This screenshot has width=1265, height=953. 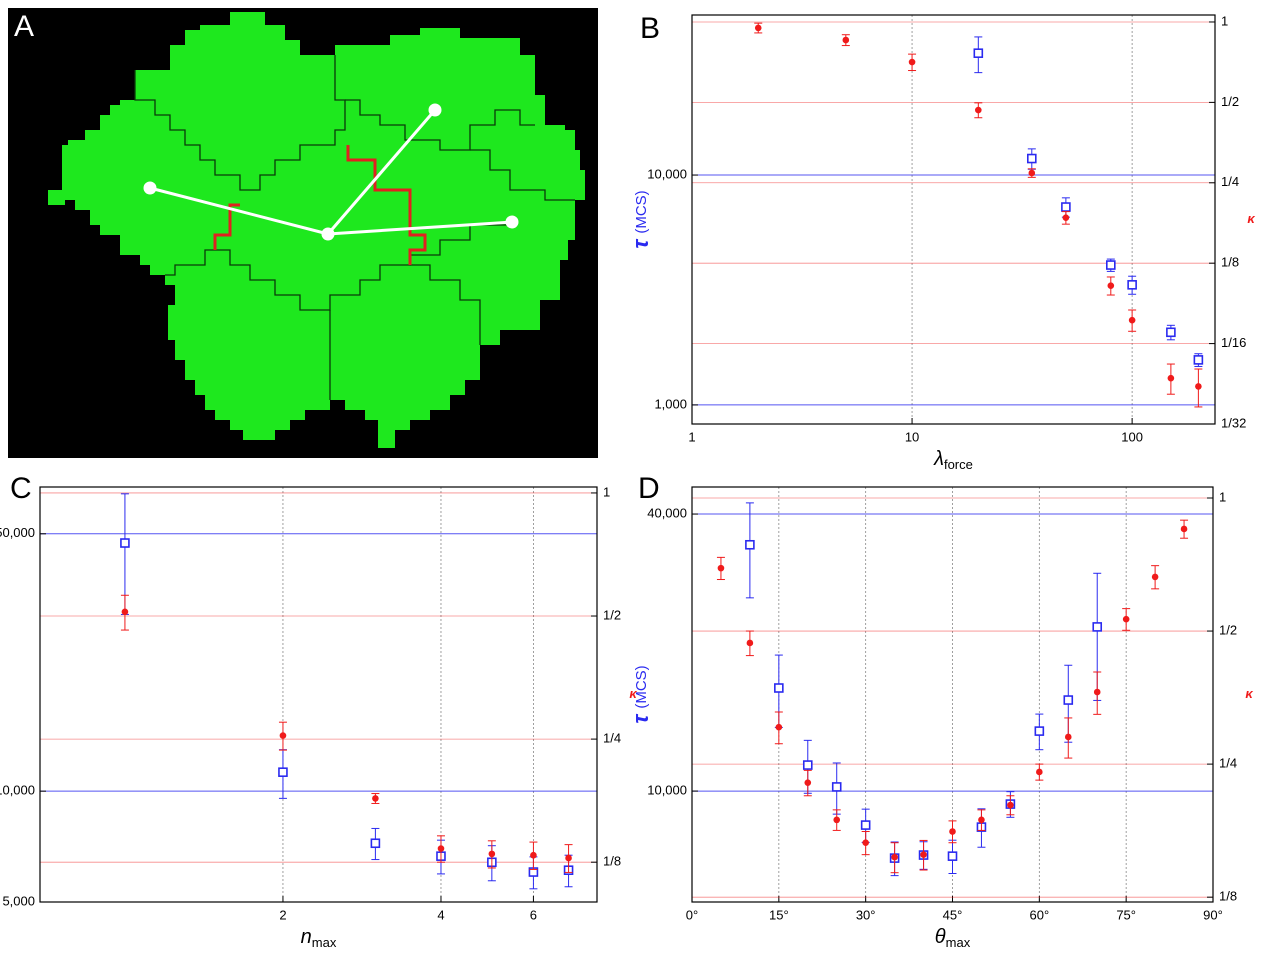 What do you see at coordinates (21, 488) in the screenshot?
I see `panel-label: C` at bounding box center [21, 488].